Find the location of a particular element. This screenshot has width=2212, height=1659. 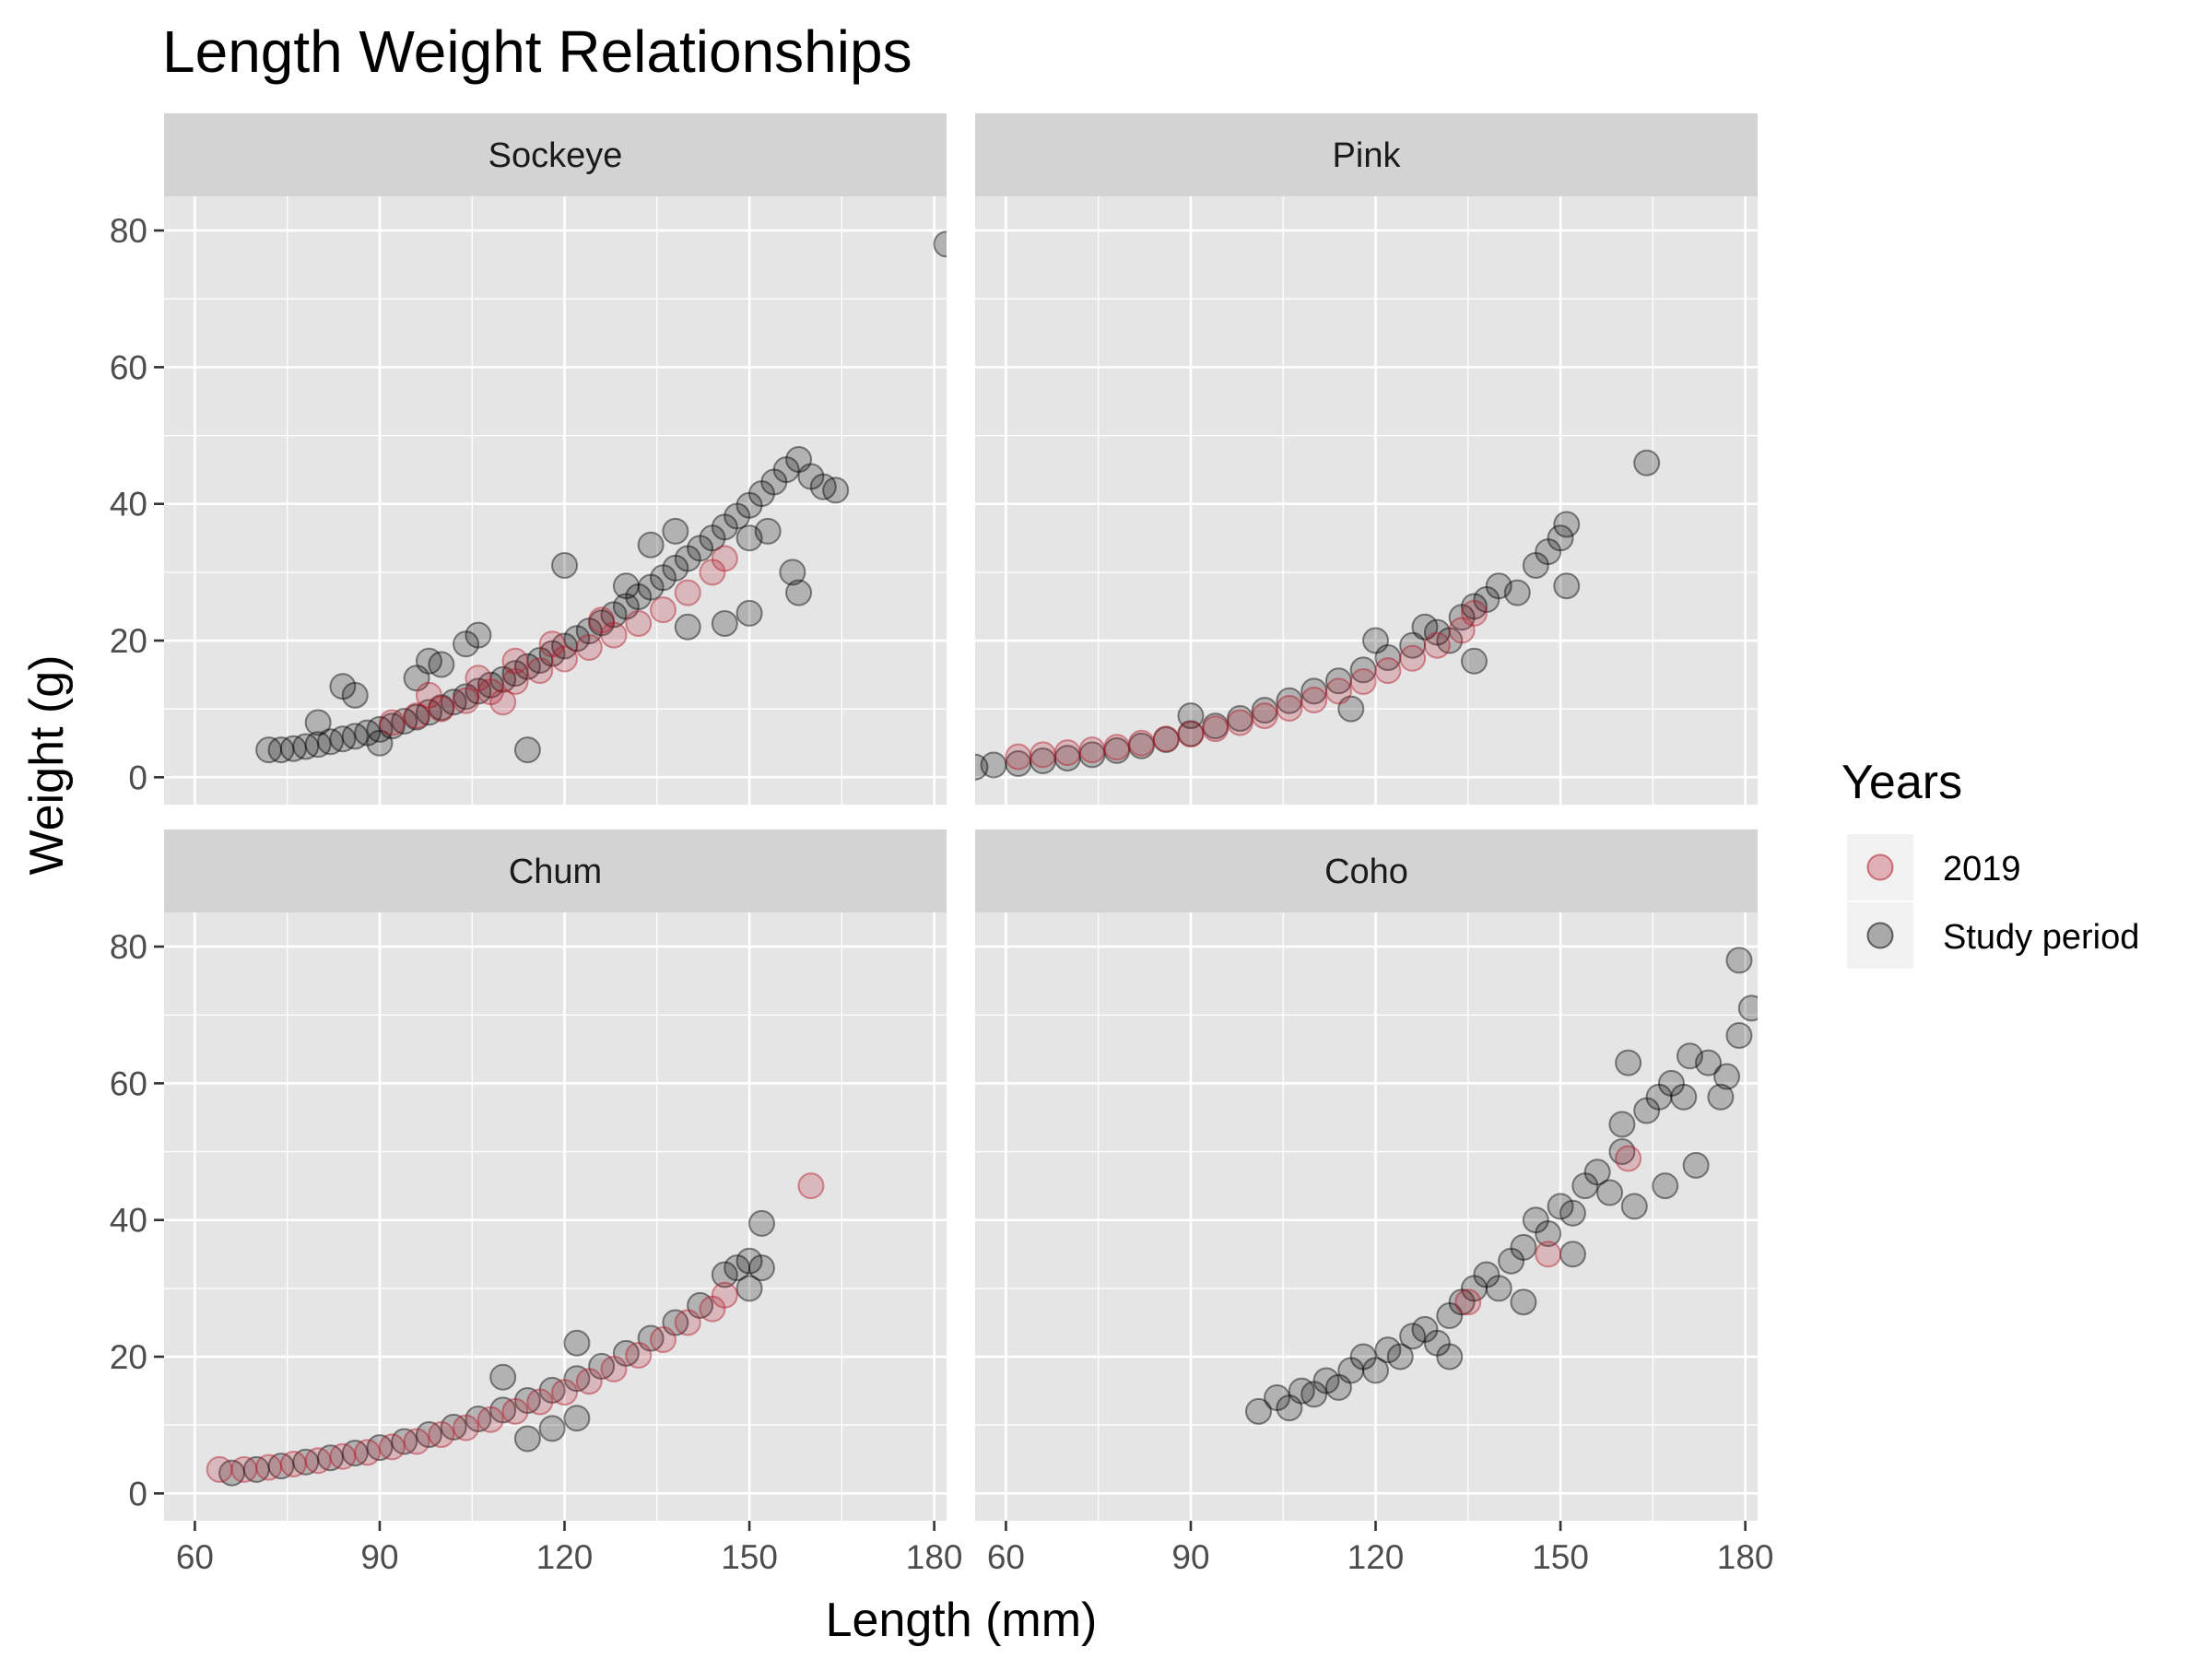

x-tick-label: 120 is located at coordinates (565, 1557).